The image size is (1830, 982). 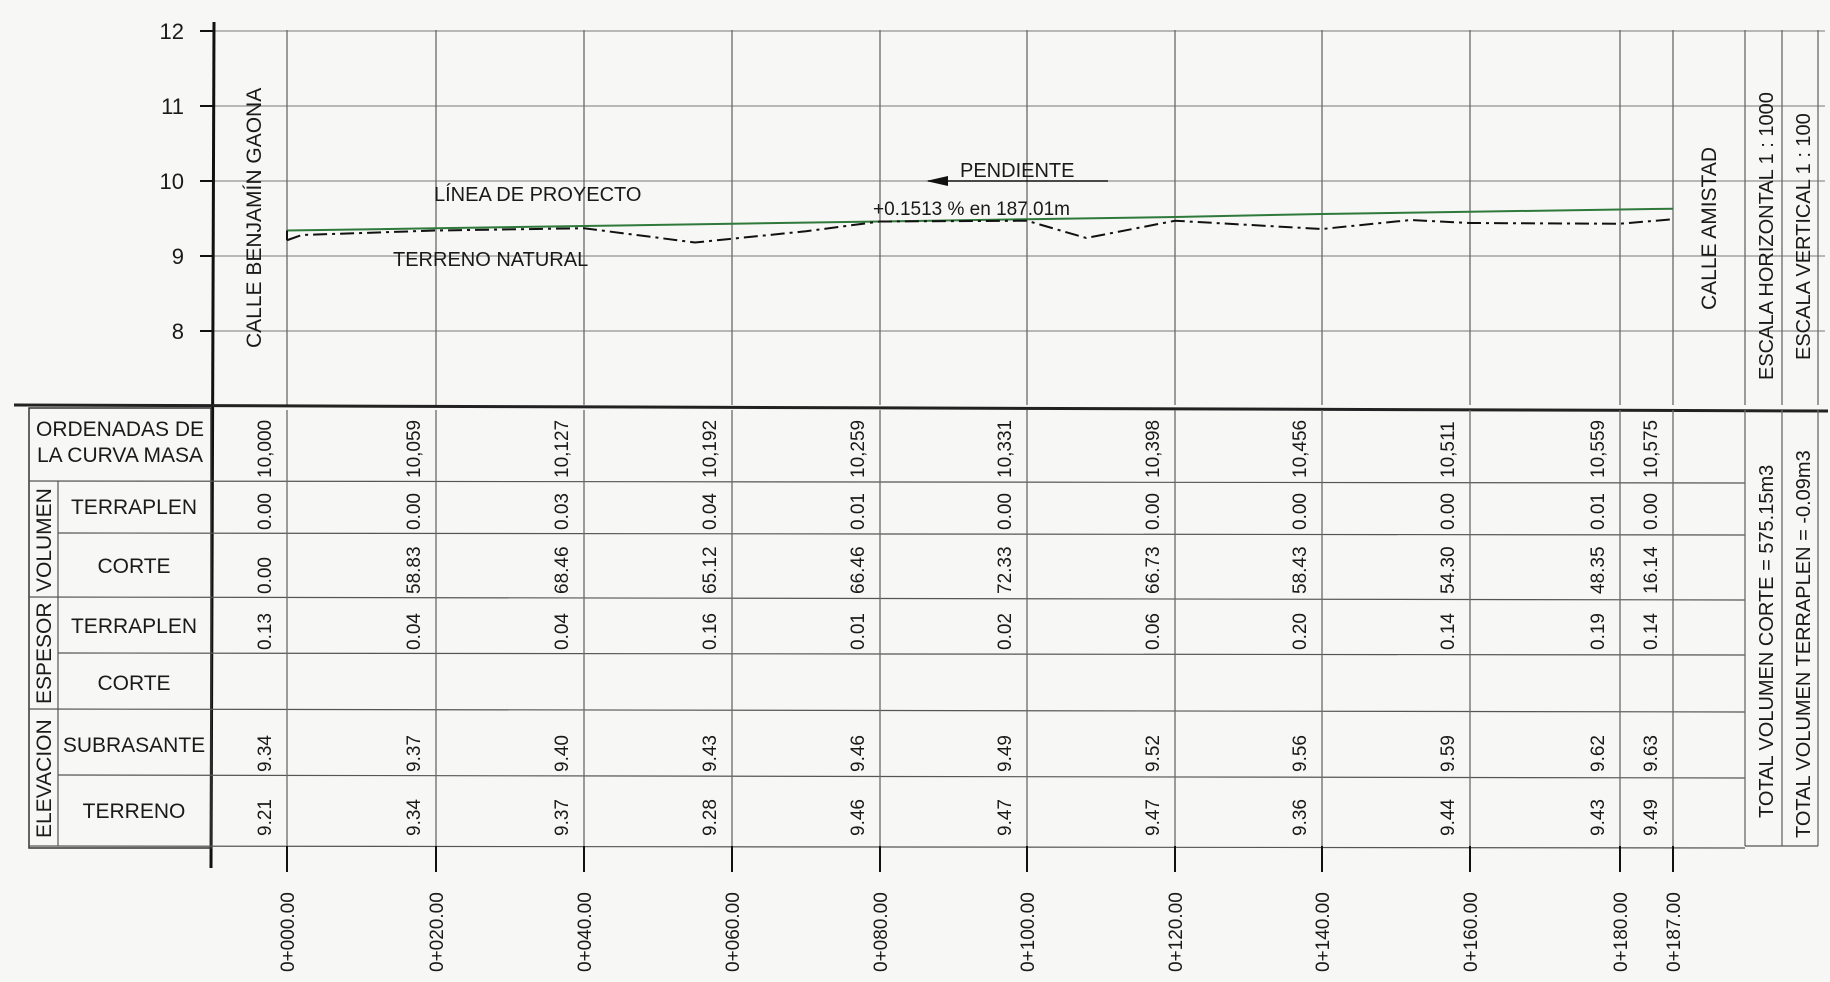 I want to click on y-tick-label: 8, so click(x=178, y=331).